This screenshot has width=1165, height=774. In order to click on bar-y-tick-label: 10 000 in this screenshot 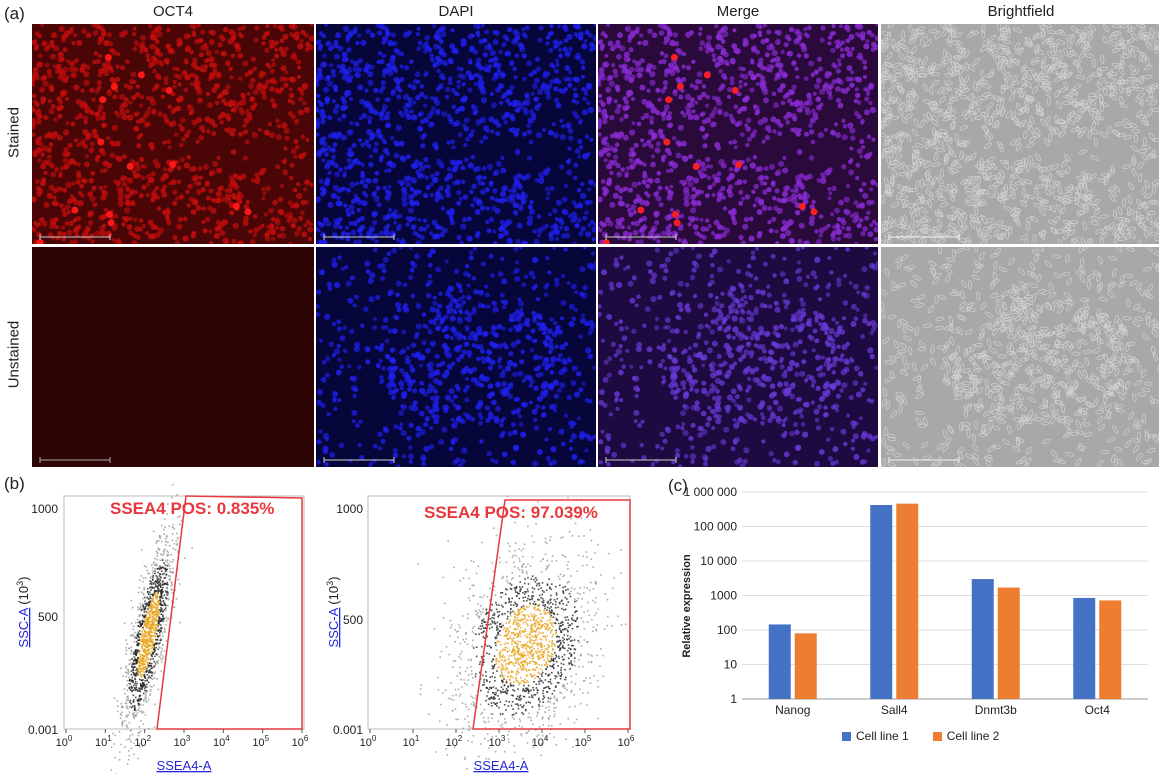, I will do `click(718, 561)`.